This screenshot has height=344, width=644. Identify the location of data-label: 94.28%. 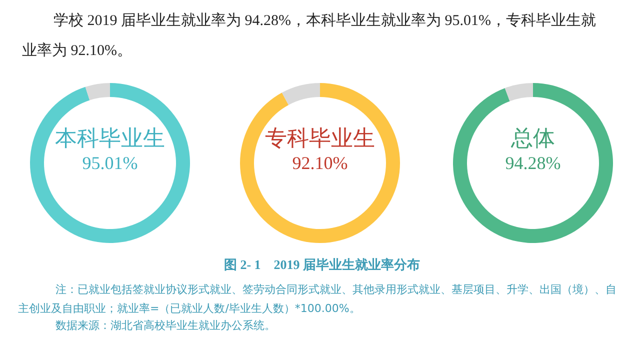
(533, 163).